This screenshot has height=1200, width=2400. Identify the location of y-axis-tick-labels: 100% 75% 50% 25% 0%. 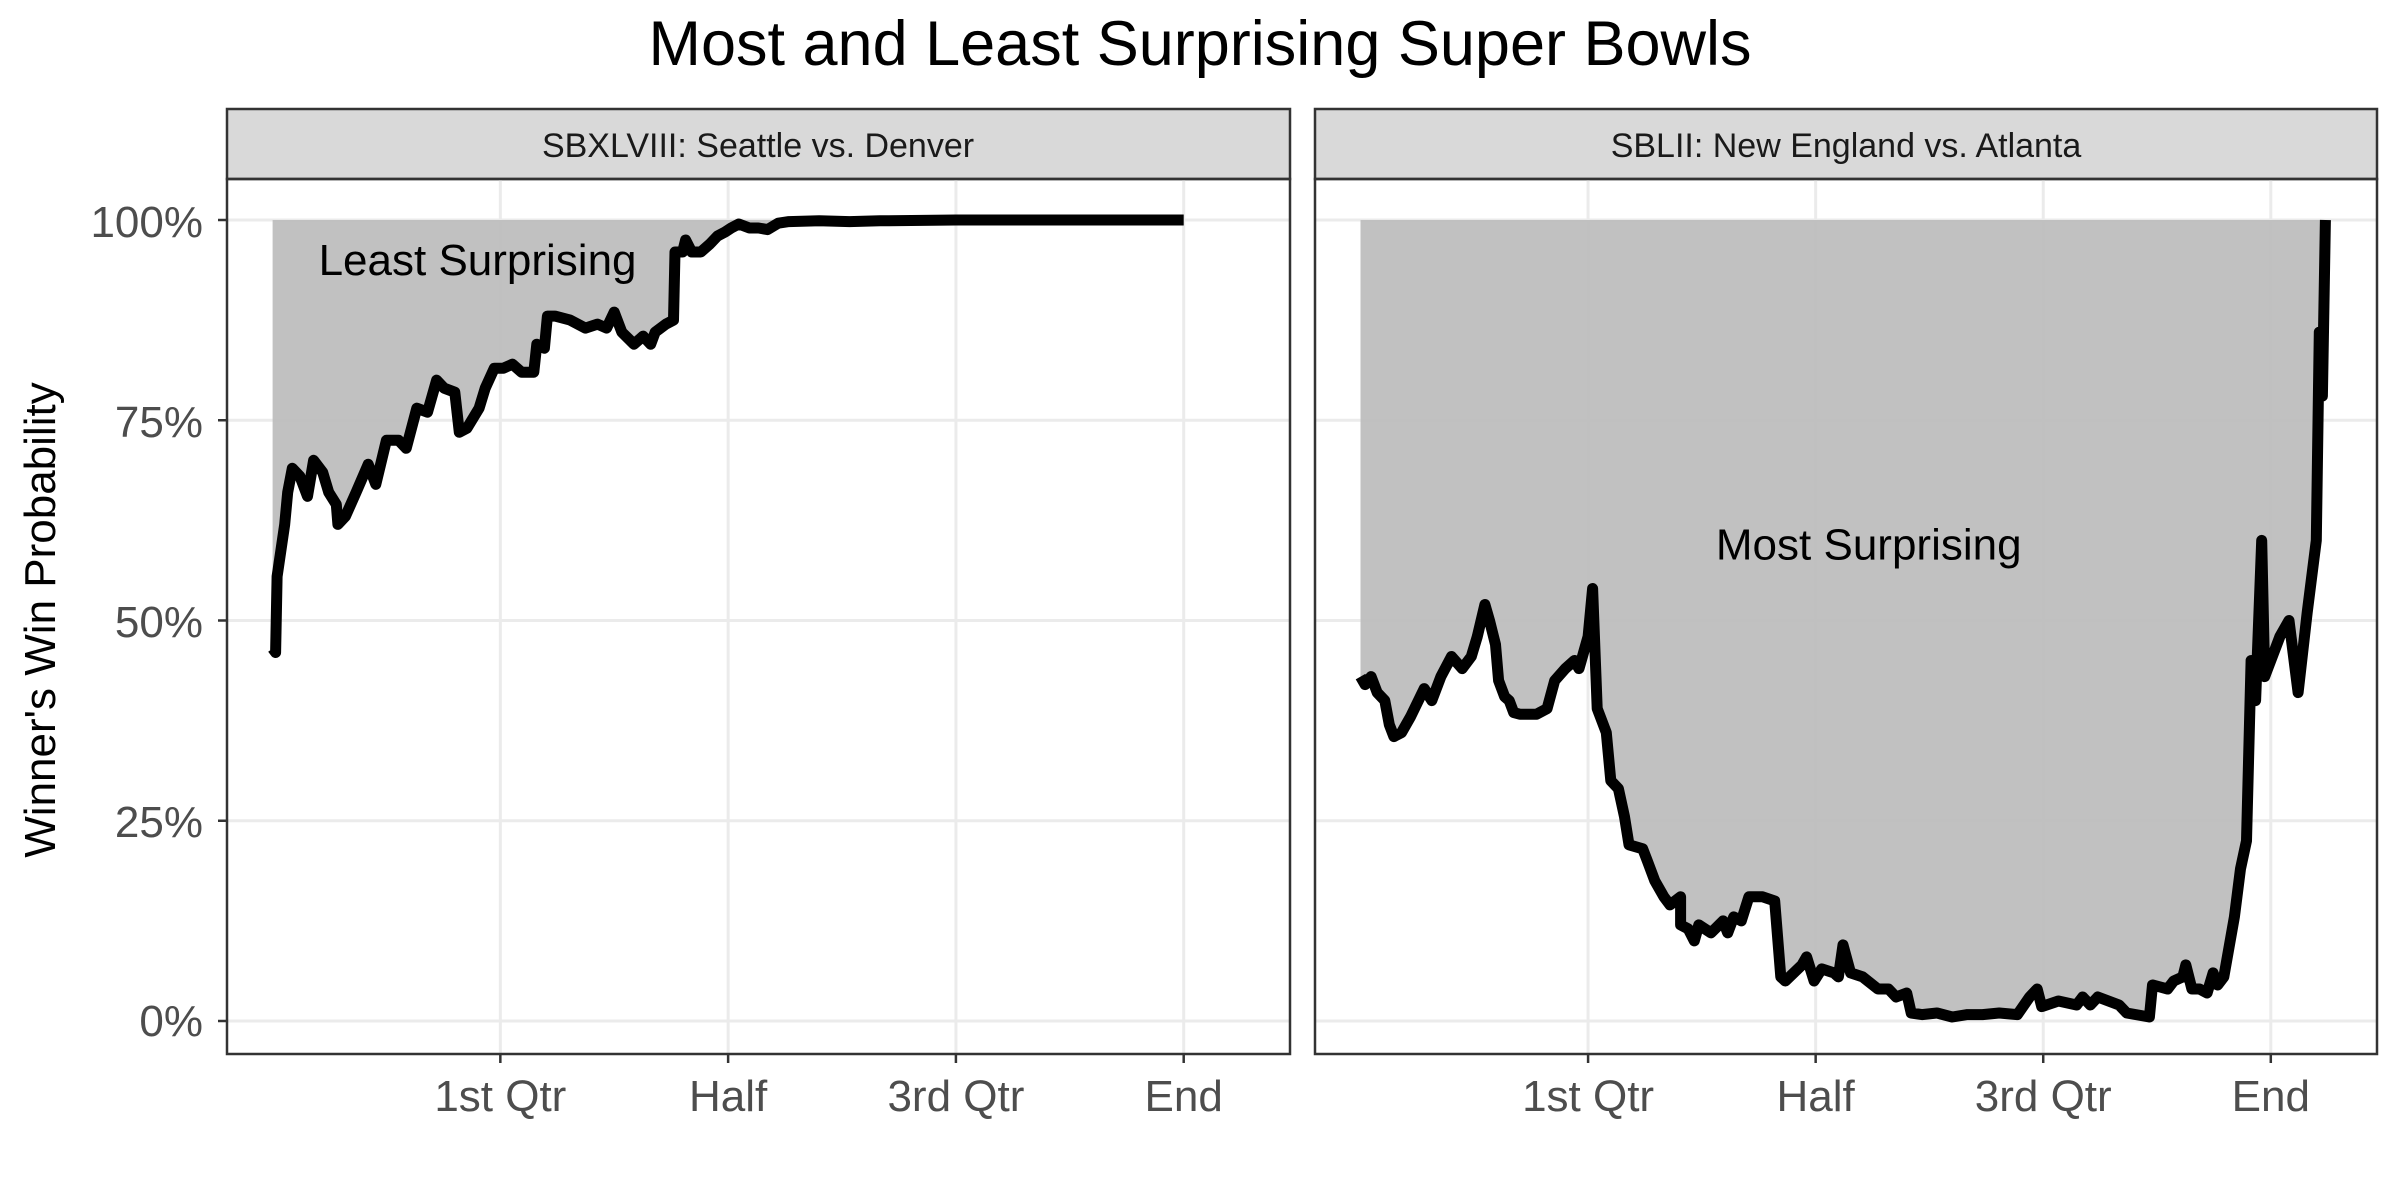
(146, 622).